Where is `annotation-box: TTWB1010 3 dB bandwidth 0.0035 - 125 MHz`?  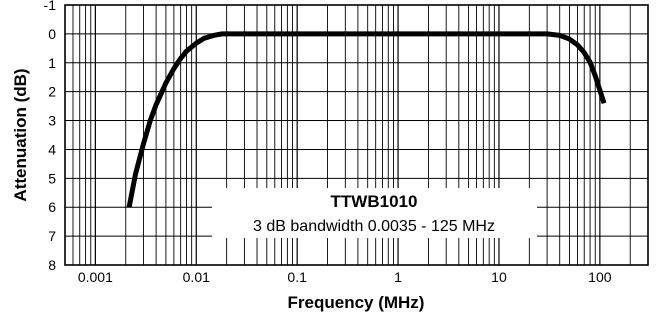
annotation-box: TTWB1010 3 dB bandwidth 0.0035 - 125 MHz is located at coordinates (374, 213).